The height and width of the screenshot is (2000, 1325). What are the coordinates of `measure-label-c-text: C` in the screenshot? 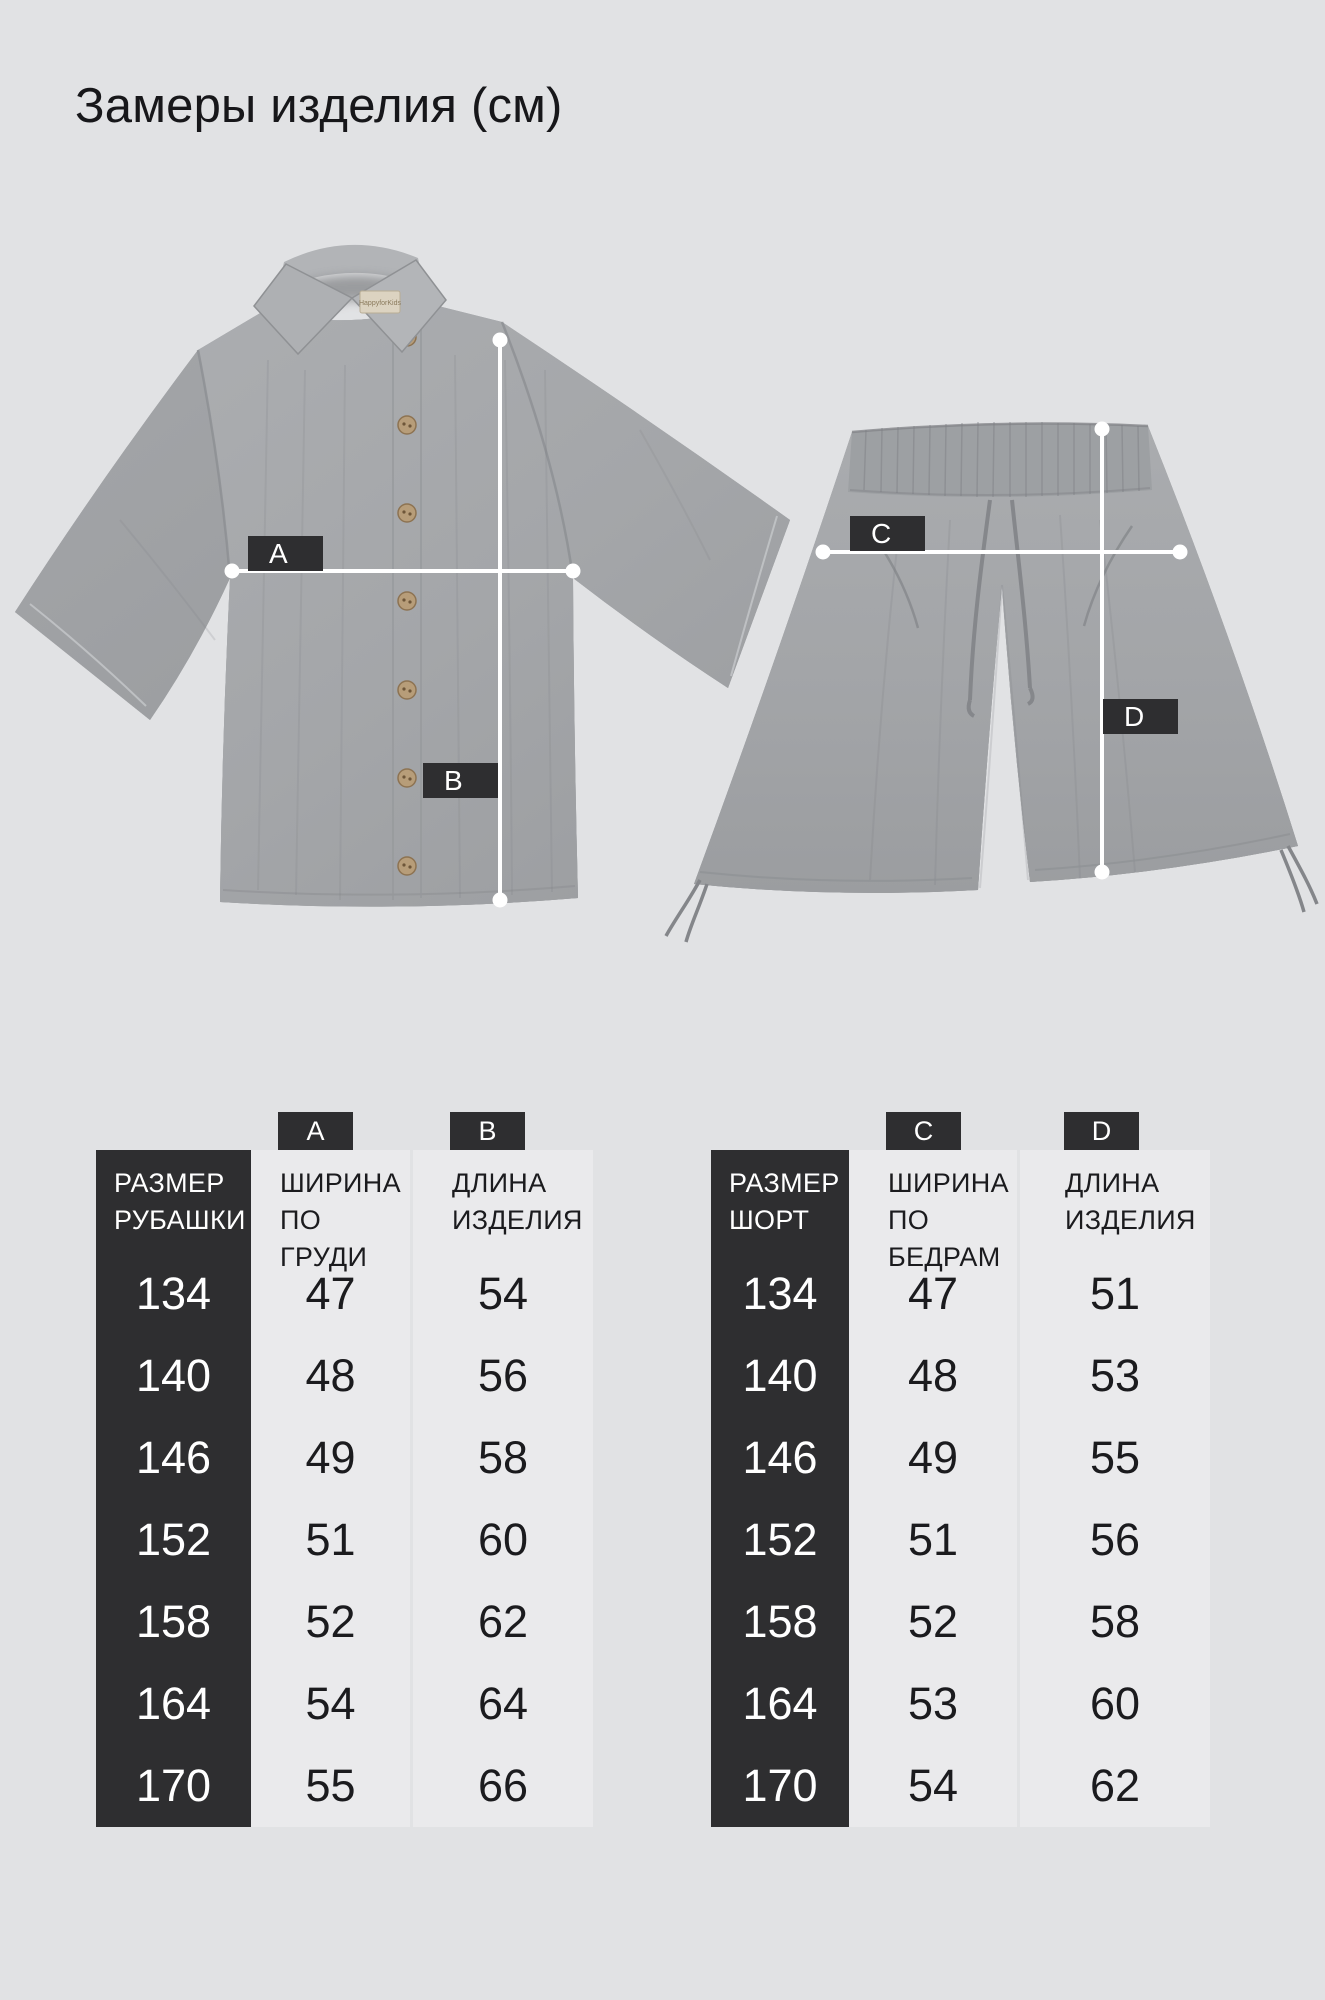 It's located at (881, 533).